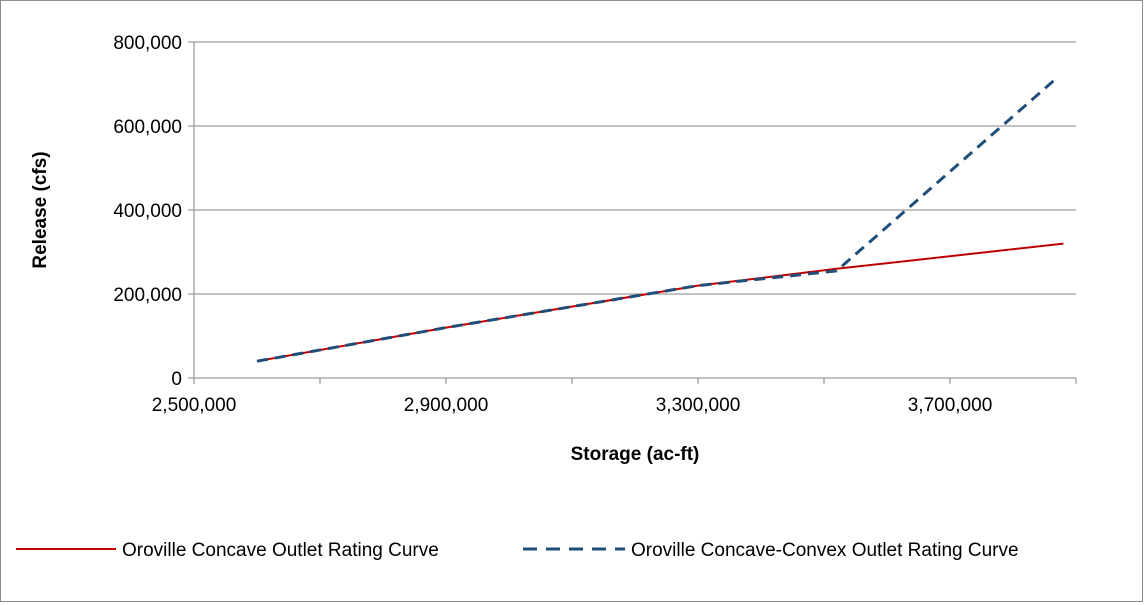 The image size is (1145, 605). Describe the element at coordinates (280, 550) in the screenshot. I see `legend-label: Oroville Concave Outlet Rating Curve` at that location.